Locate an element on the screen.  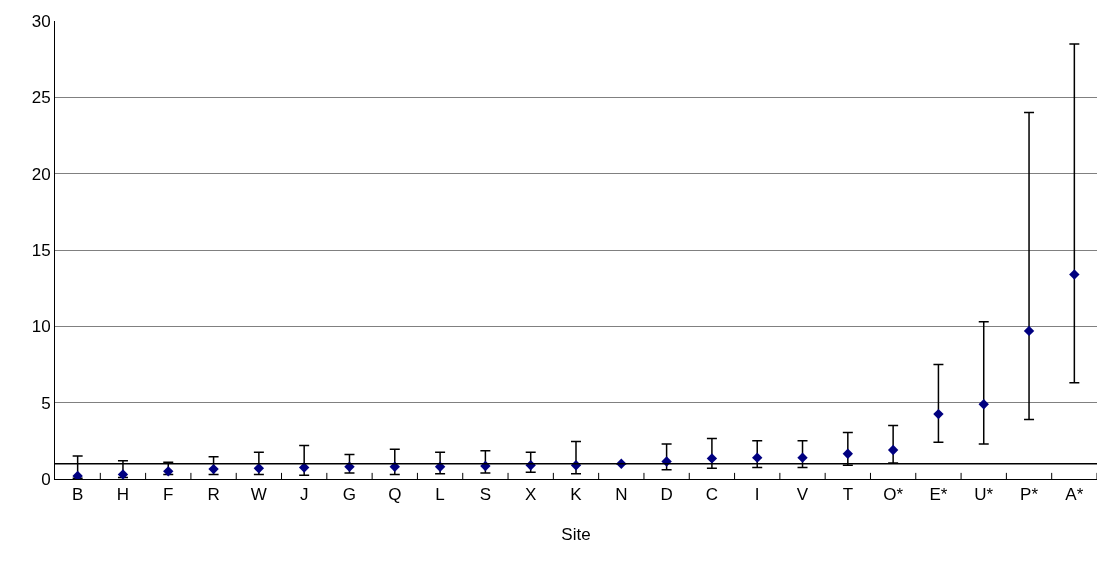
x-tick-label: X is located at coordinates (531, 495).